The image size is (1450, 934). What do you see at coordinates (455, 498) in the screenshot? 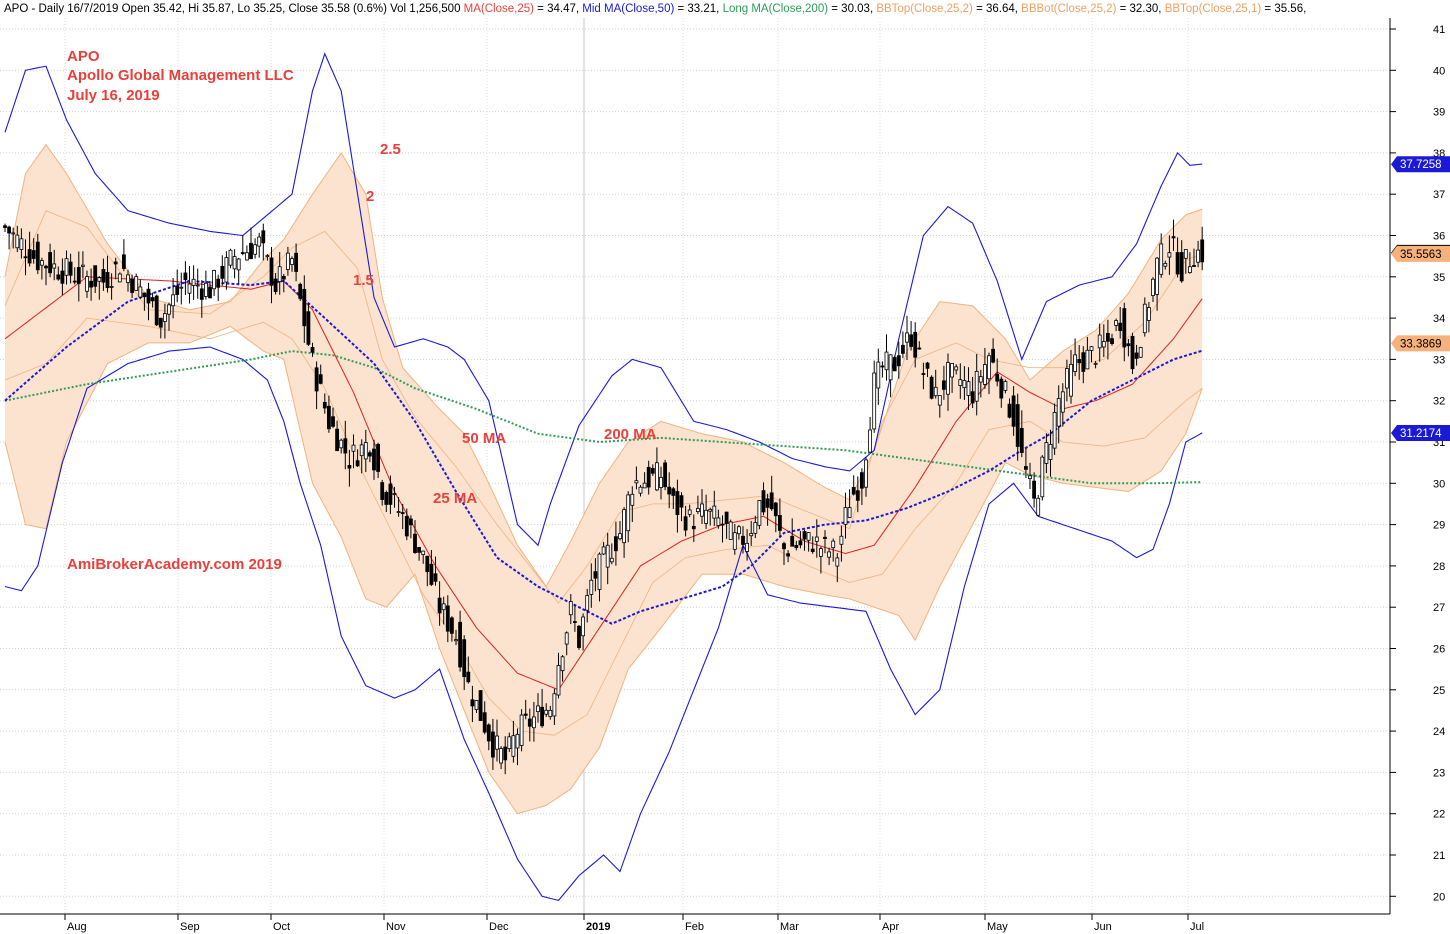
I see `label-25-ma: 25 MA` at bounding box center [455, 498].